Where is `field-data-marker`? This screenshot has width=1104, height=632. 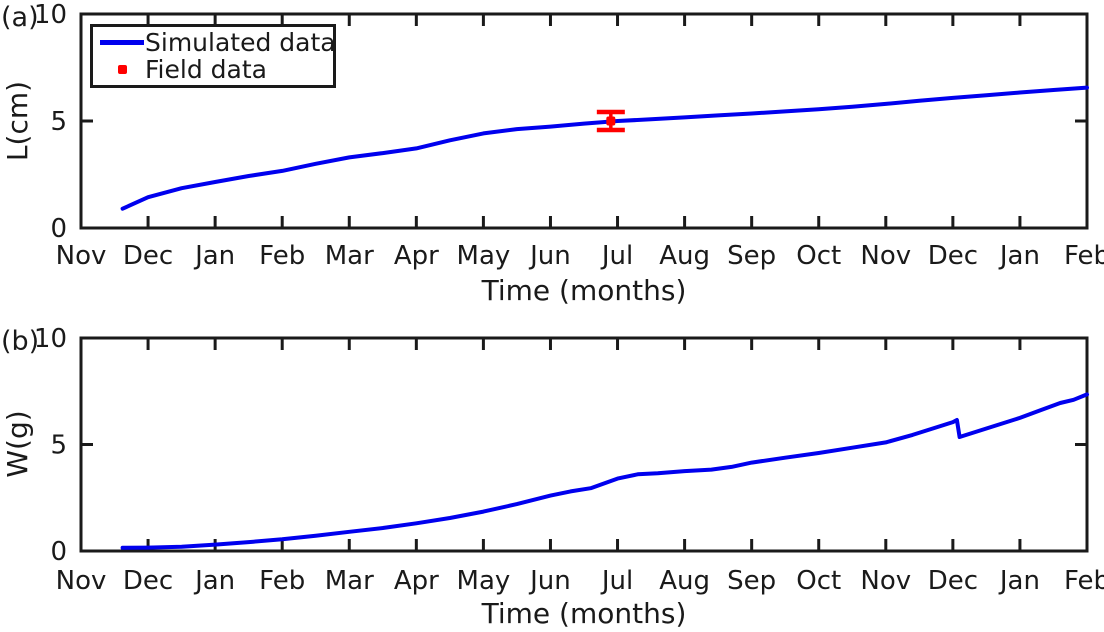
field-data-marker is located at coordinates (611, 121).